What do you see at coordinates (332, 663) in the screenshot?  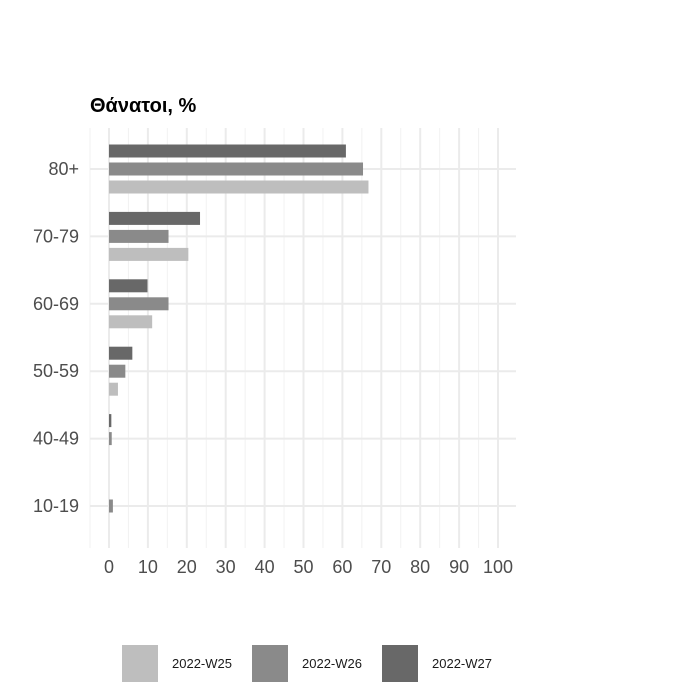 I see `legend-label: 2022-W26` at bounding box center [332, 663].